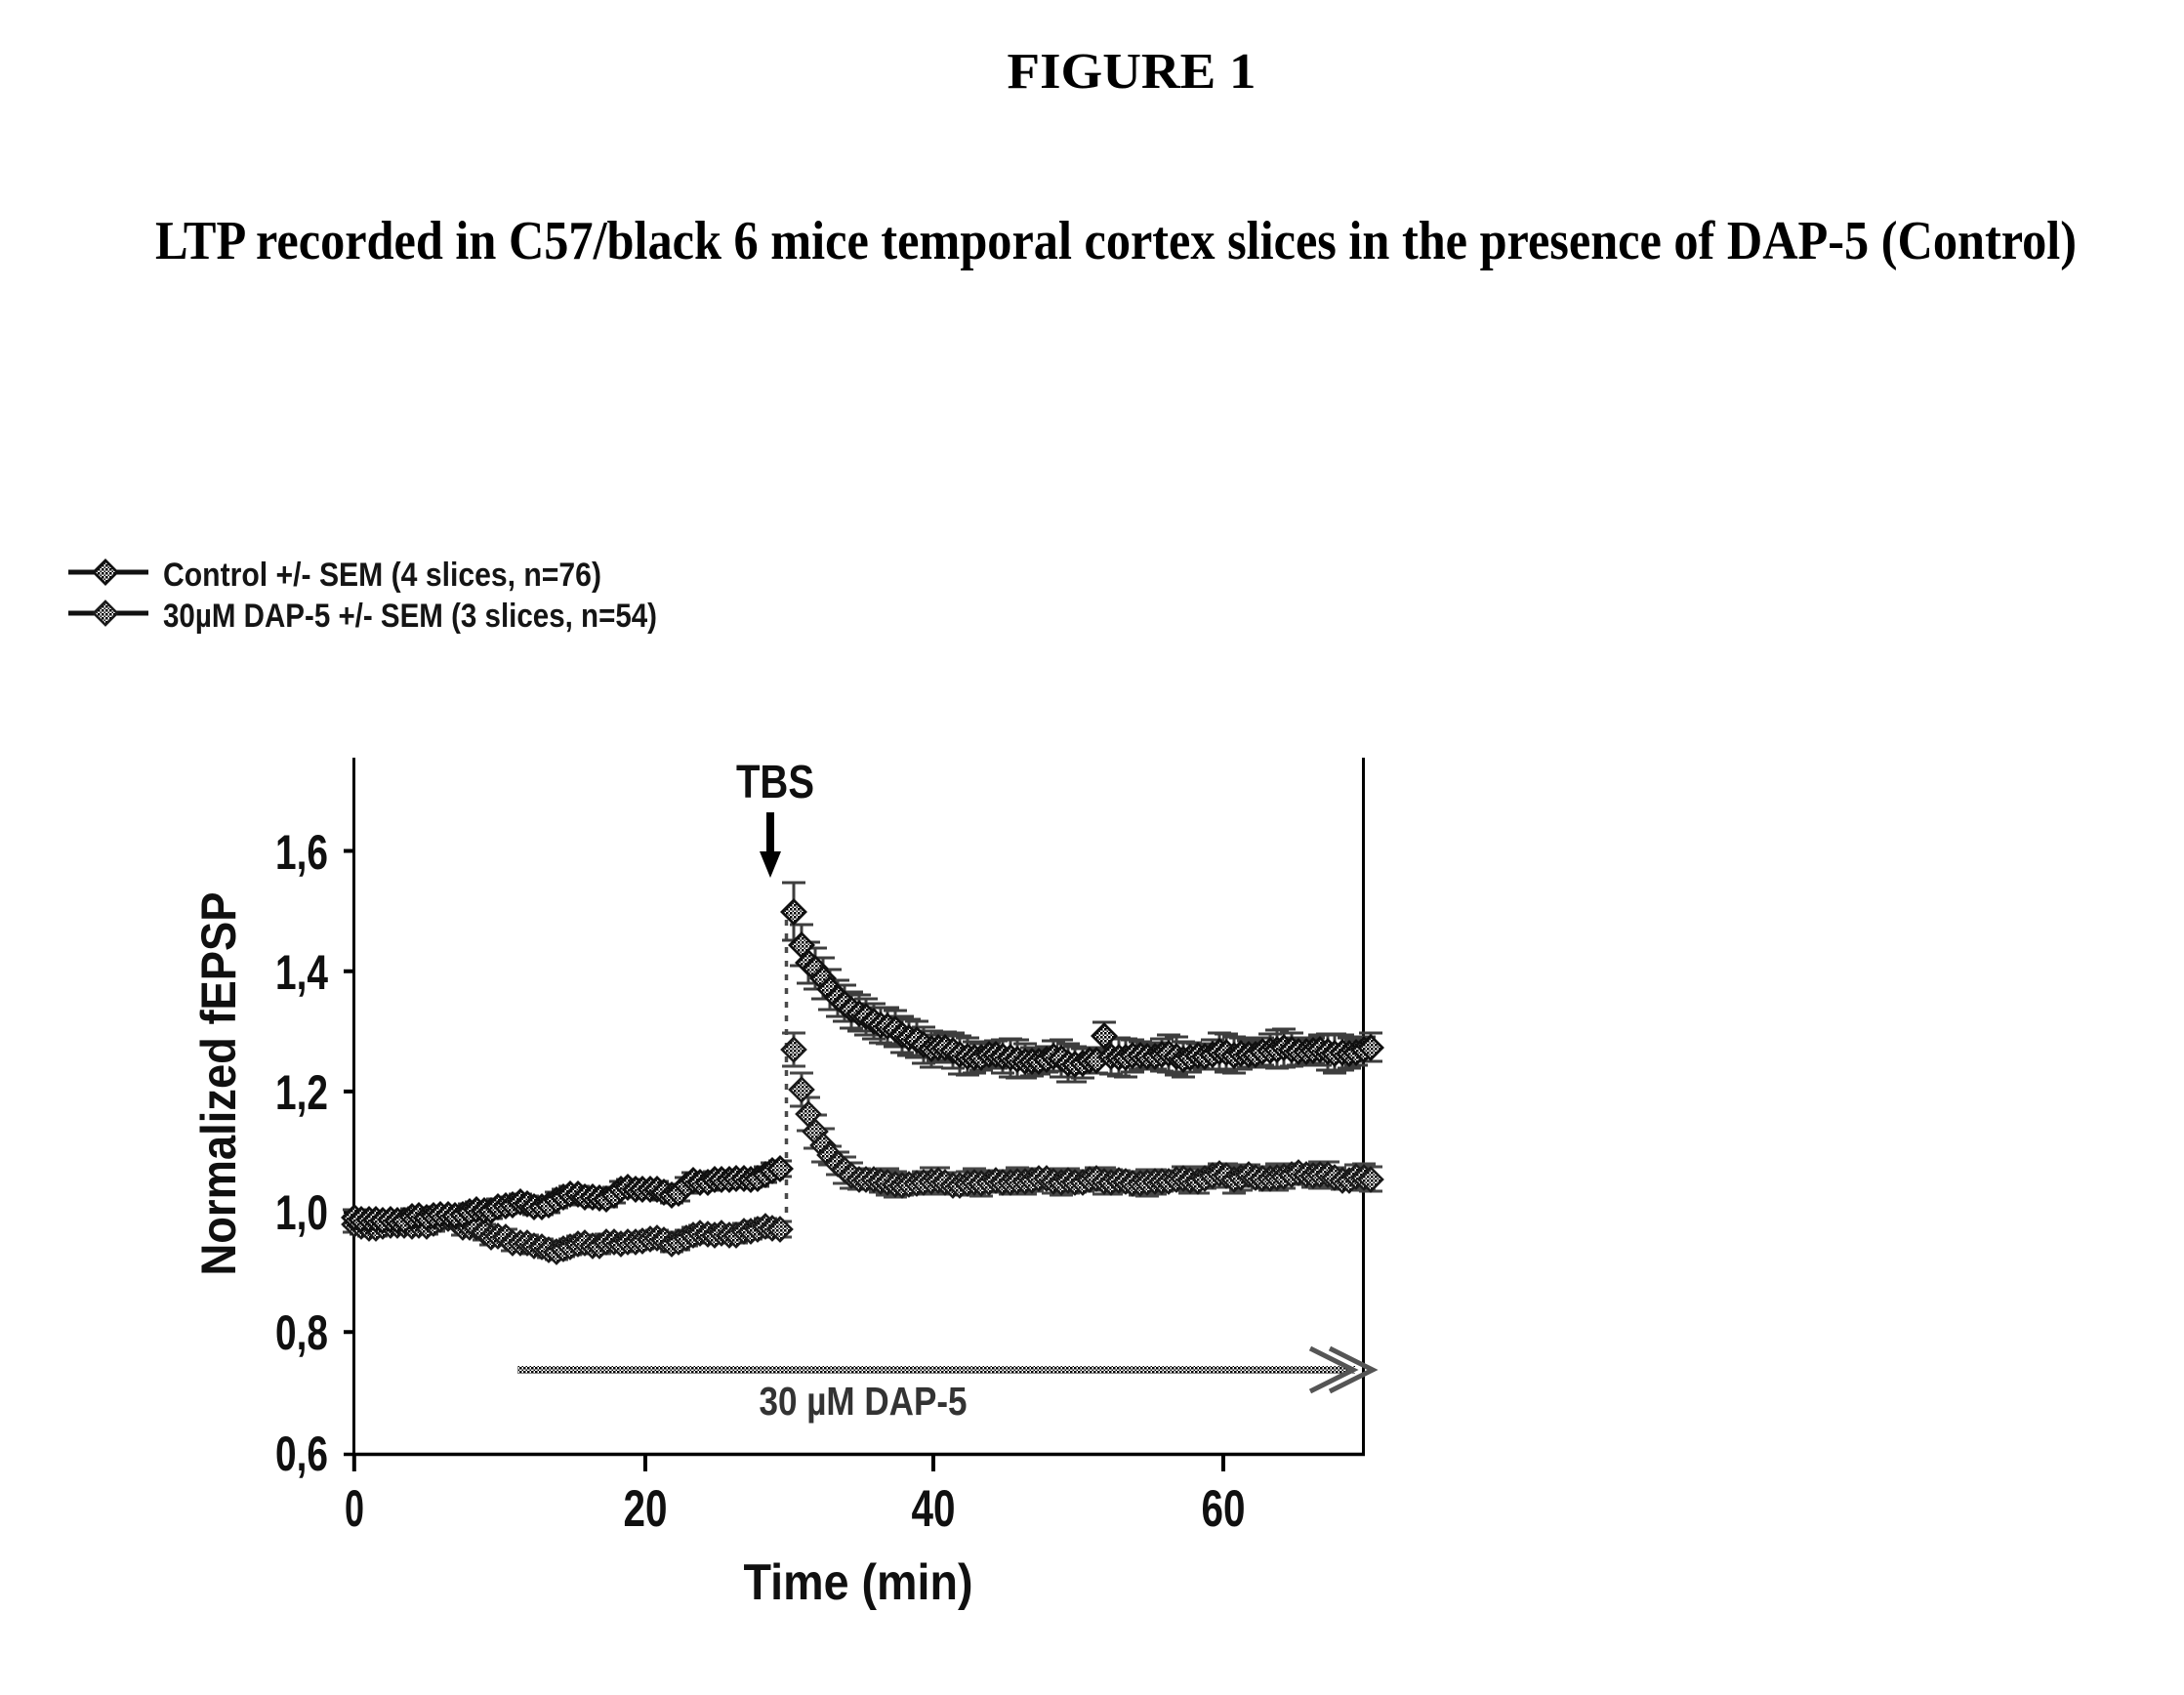 Image resolution: width=2184 pixels, height=1695 pixels. I want to click on svg-text: 1,4, so click(301, 973).